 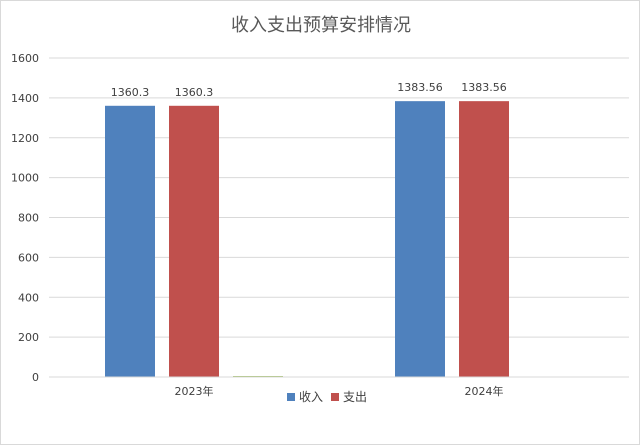 I want to click on legend-label: 收入, so click(x=311, y=397).